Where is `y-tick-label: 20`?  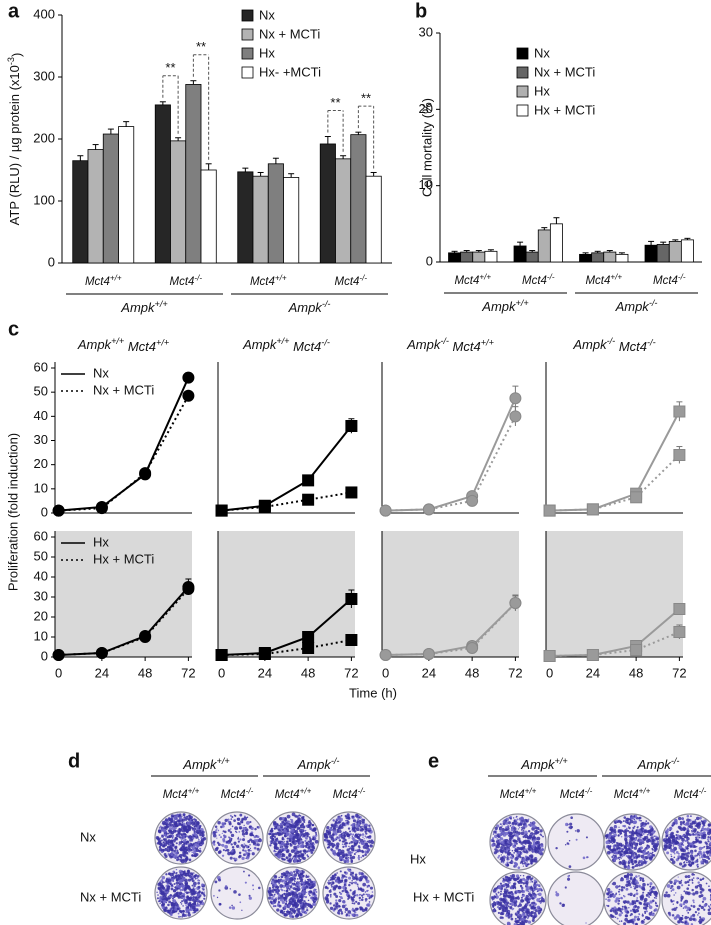 y-tick-label: 20 is located at coordinates (426, 108).